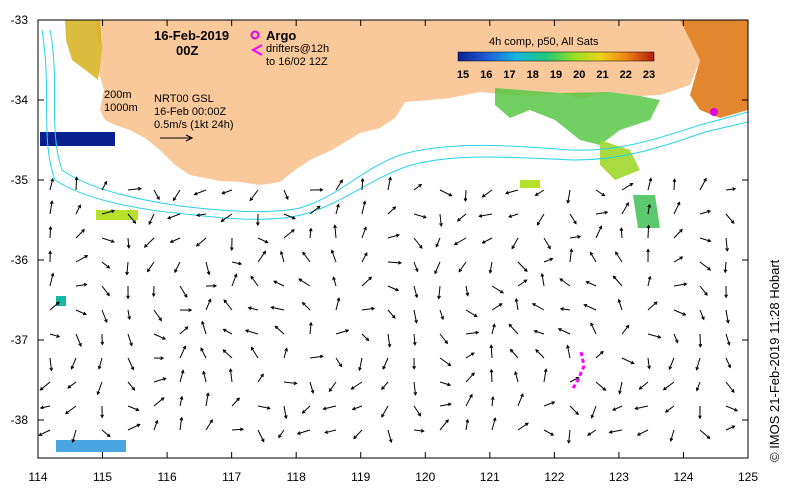 The width and height of the screenshot is (790, 492). I want to click on y-tick-label: -38, so click(20, 420).